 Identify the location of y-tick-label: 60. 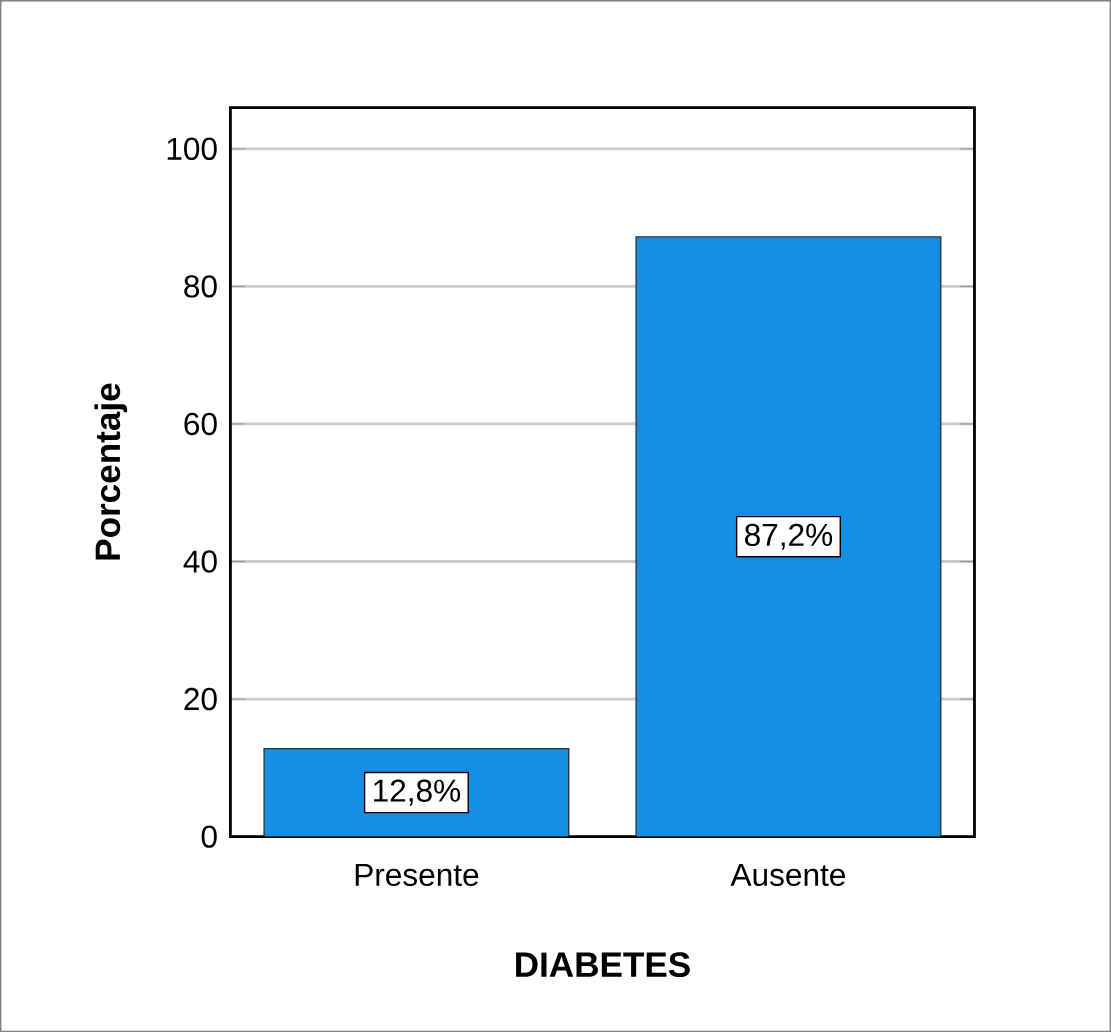
(200, 424).